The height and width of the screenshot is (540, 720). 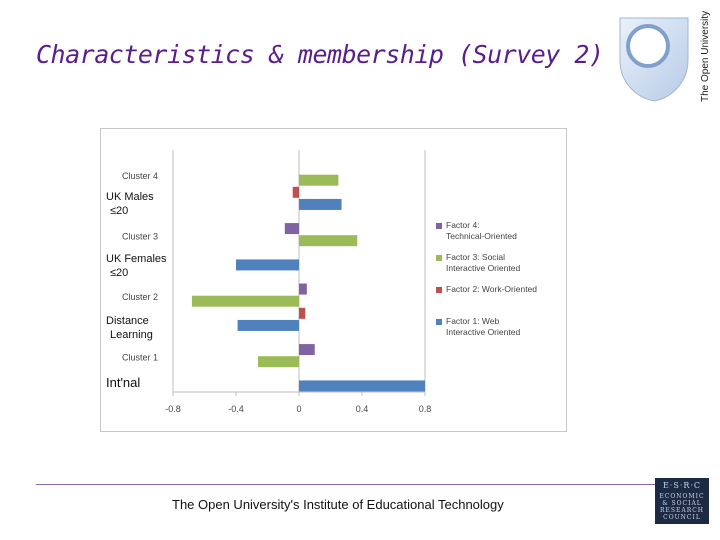 What do you see at coordinates (130, 204) in the screenshot?
I see `label-uk-males: UK Males ≤20` at bounding box center [130, 204].